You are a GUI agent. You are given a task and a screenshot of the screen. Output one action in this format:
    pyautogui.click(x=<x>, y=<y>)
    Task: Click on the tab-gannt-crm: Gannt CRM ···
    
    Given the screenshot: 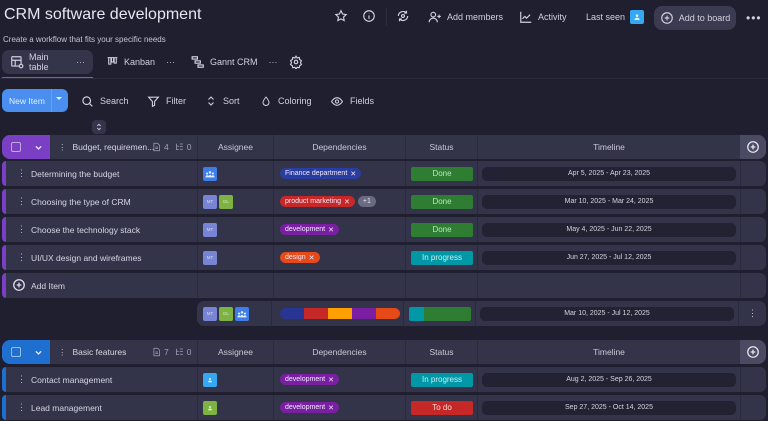 What is the action you would take?
    pyautogui.click(x=234, y=62)
    